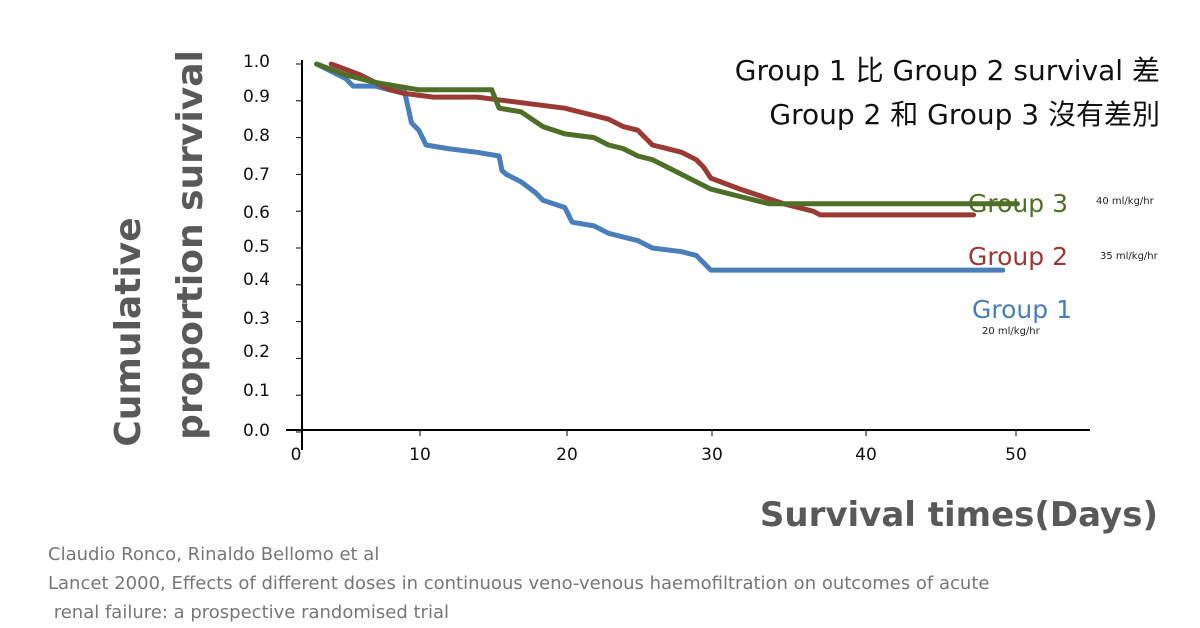  What do you see at coordinates (190, 245) in the screenshot?
I see `y-axis-label-line-2: proportion survival` at bounding box center [190, 245].